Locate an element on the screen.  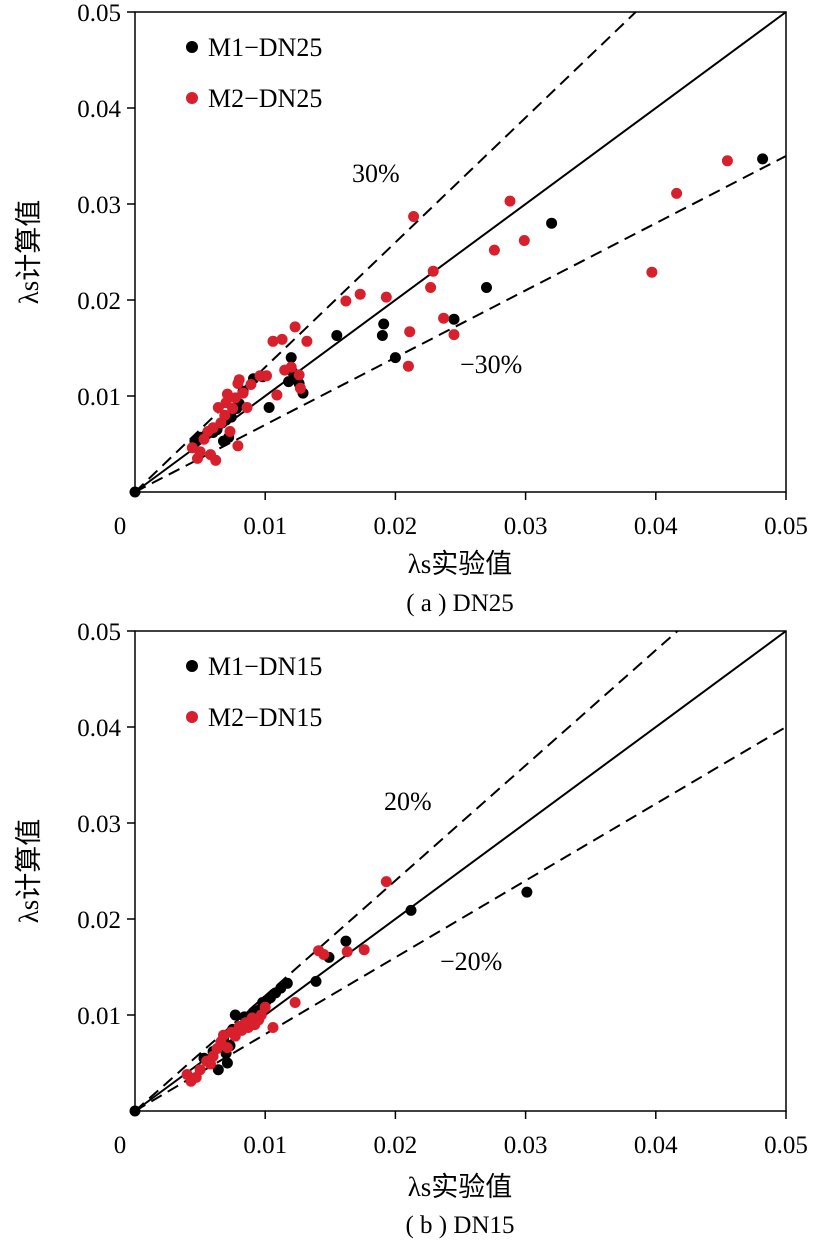
anno-lower: −20% is located at coordinates (471, 961).